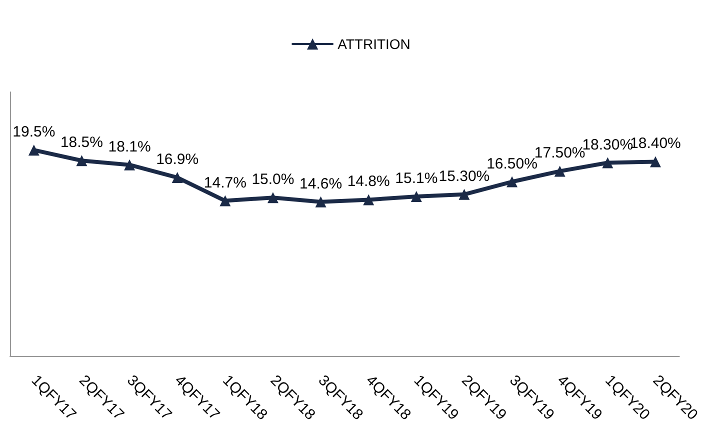 The image size is (702, 447). What do you see at coordinates (225, 183) in the screenshot?
I see `data-label: 14.7%` at bounding box center [225, 183].